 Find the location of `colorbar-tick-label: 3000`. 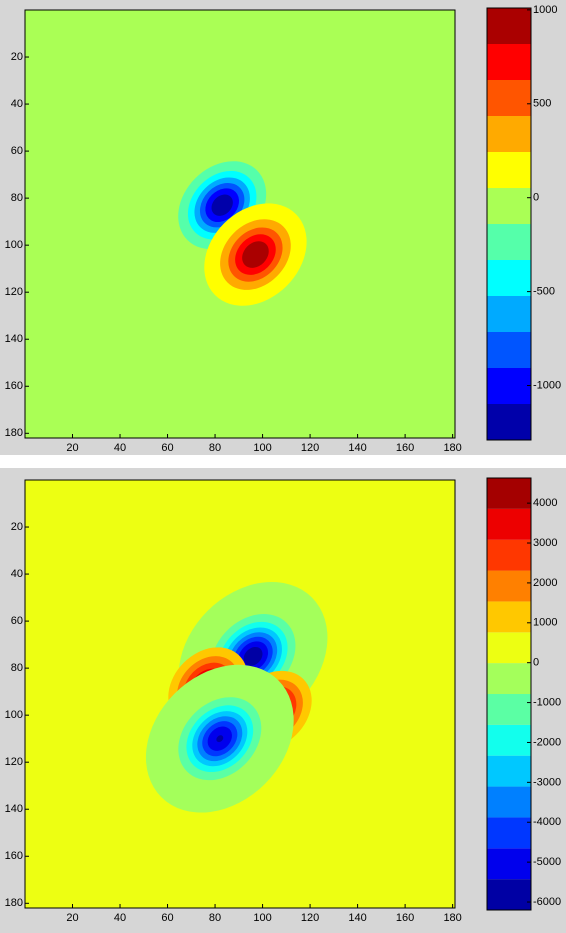

colorbar-tick-label: 3000 is located at coordinates (545, 543).